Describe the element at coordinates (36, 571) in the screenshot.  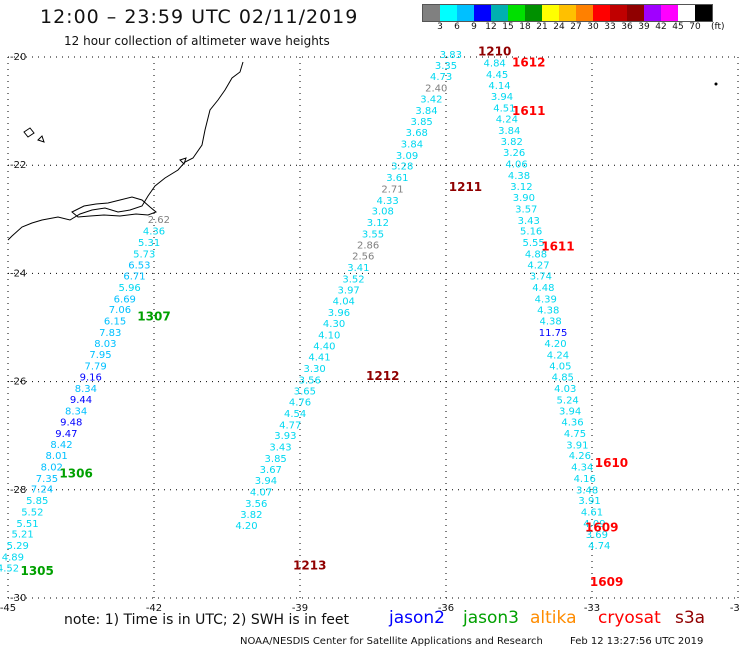
I see `pass-time-label: 1305` at that location.